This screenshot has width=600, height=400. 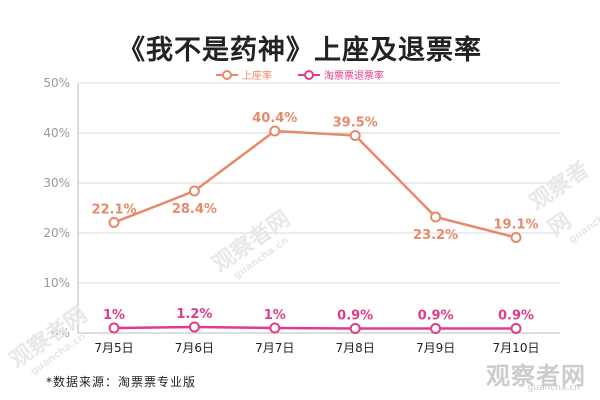 I want to click on x-tick-label: 7月7日, so click(x=274, y=348).